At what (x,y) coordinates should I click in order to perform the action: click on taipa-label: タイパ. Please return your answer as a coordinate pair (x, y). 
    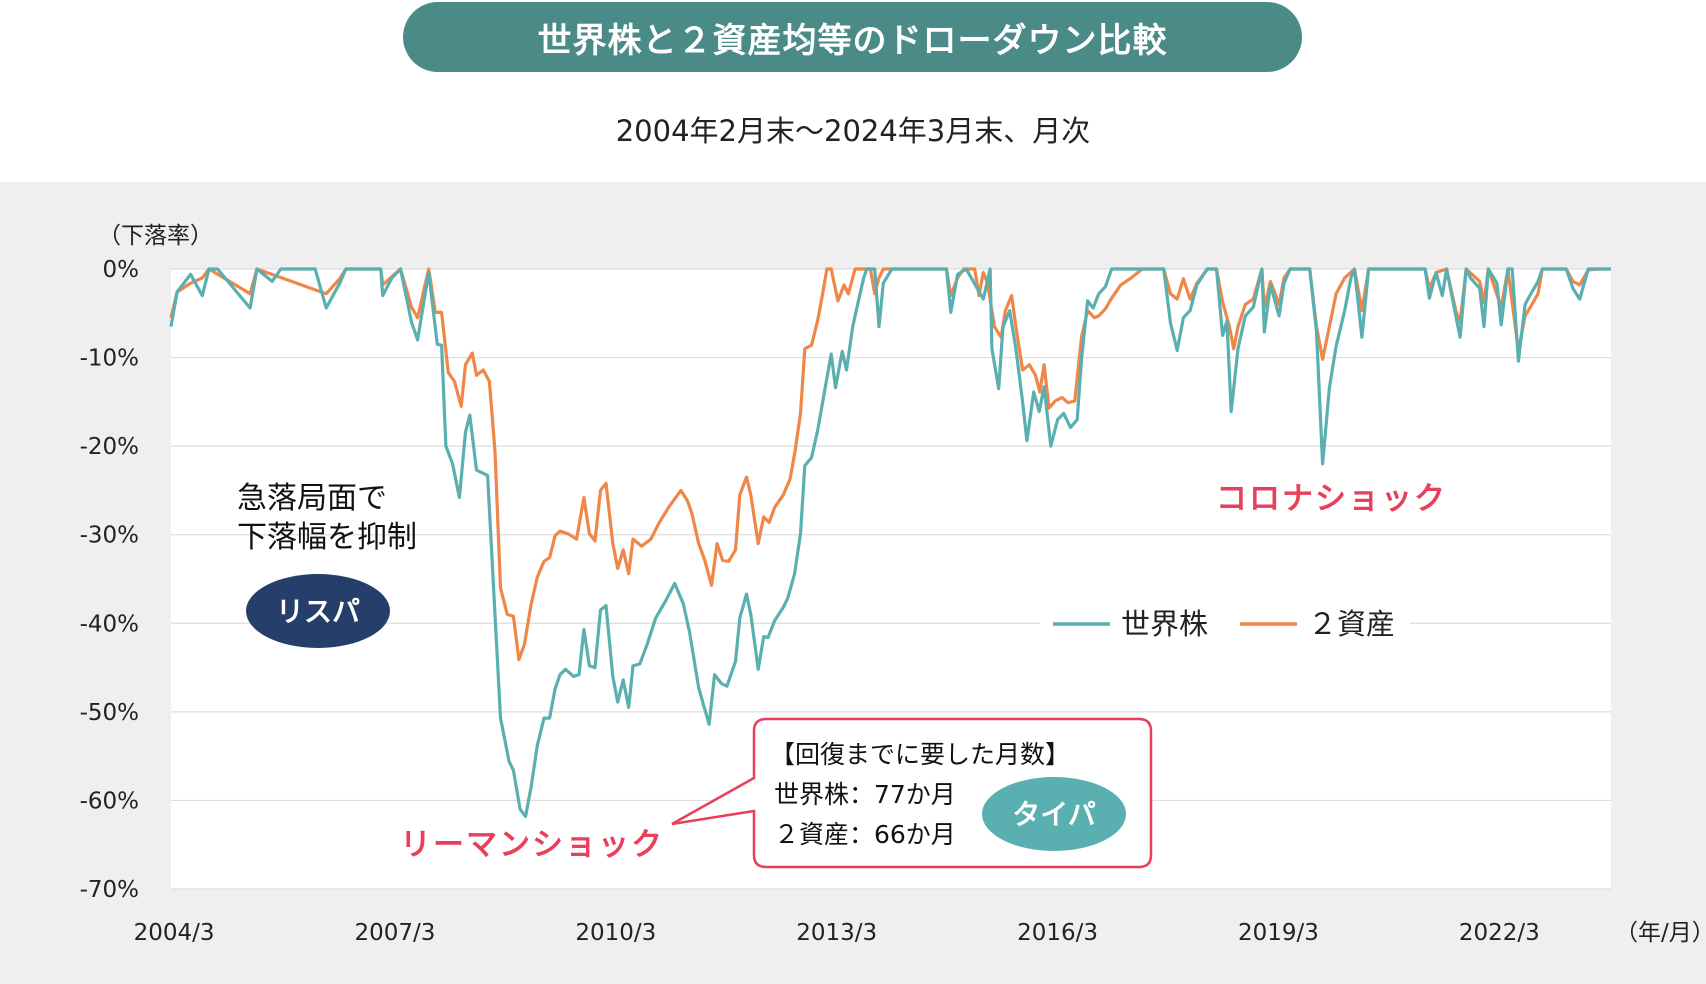
    Looking at the image, I should click on (1053, 814).